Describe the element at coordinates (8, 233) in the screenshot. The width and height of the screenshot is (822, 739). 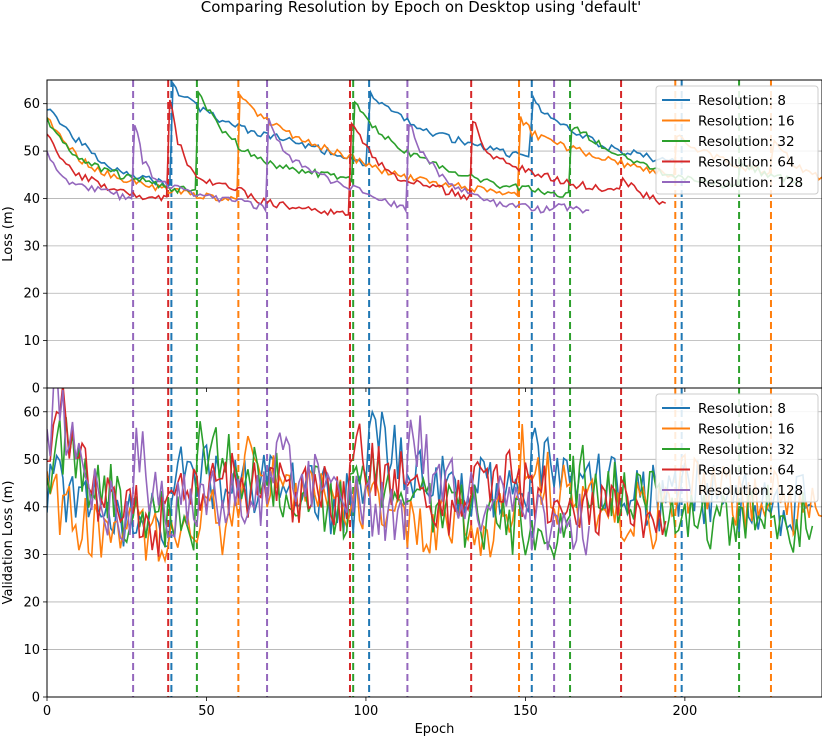
I see `y-axis-label: Loss (m)` at that location.